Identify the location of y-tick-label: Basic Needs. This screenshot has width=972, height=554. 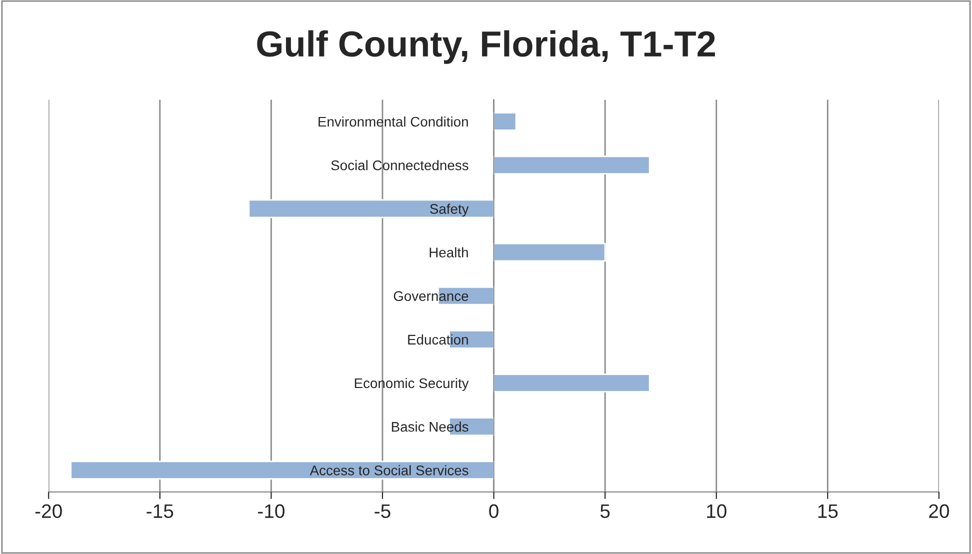
(430, 427).